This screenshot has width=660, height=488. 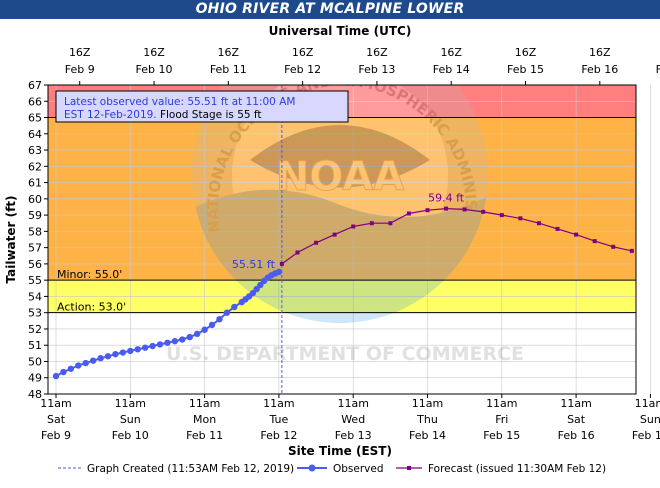 I want to click on bottom-tick-label-day: Fri, so click(x=501, y=419).